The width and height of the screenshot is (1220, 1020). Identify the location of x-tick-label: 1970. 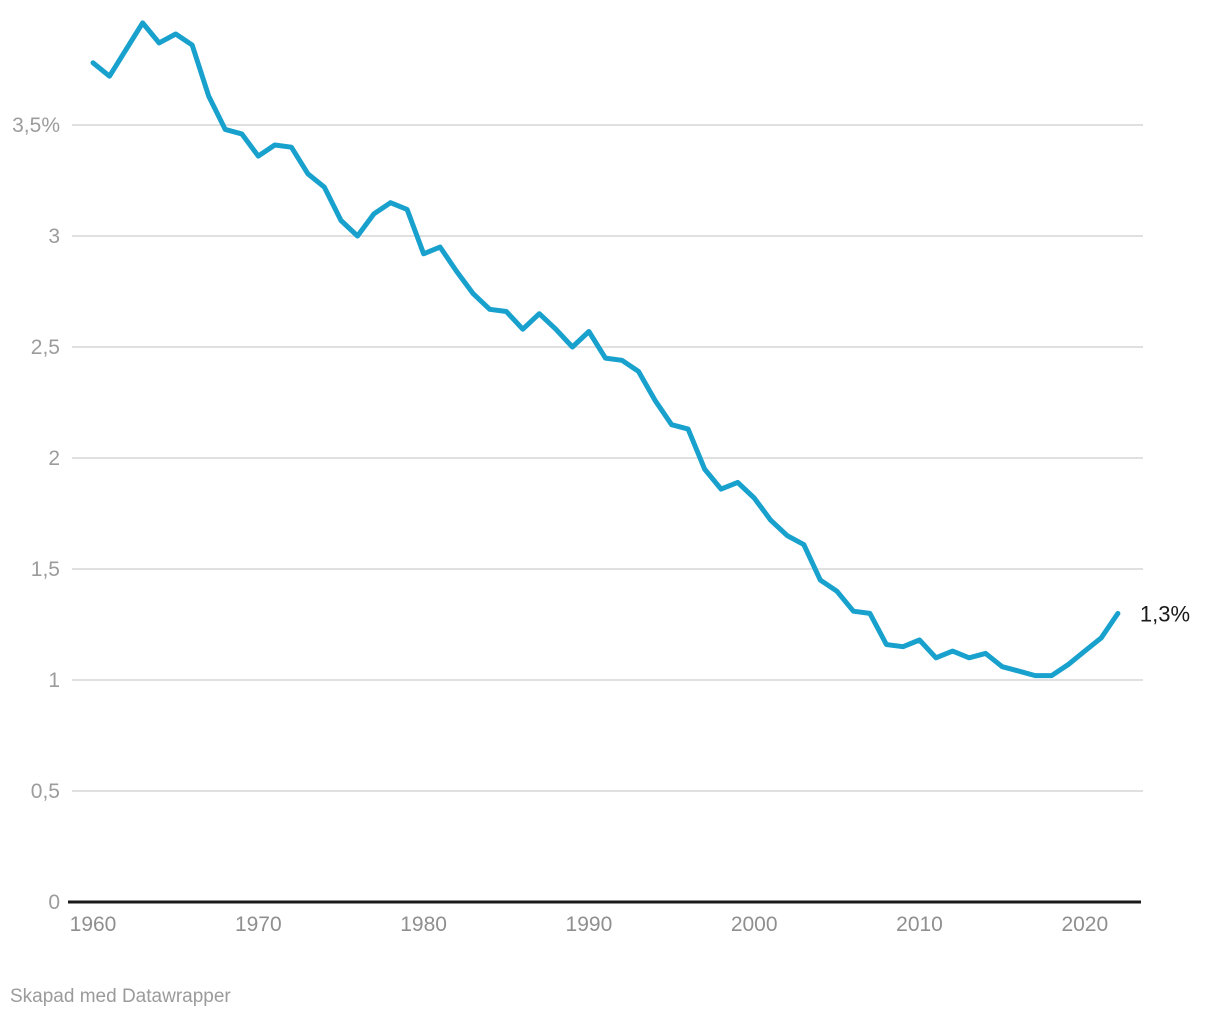
(258, 924).